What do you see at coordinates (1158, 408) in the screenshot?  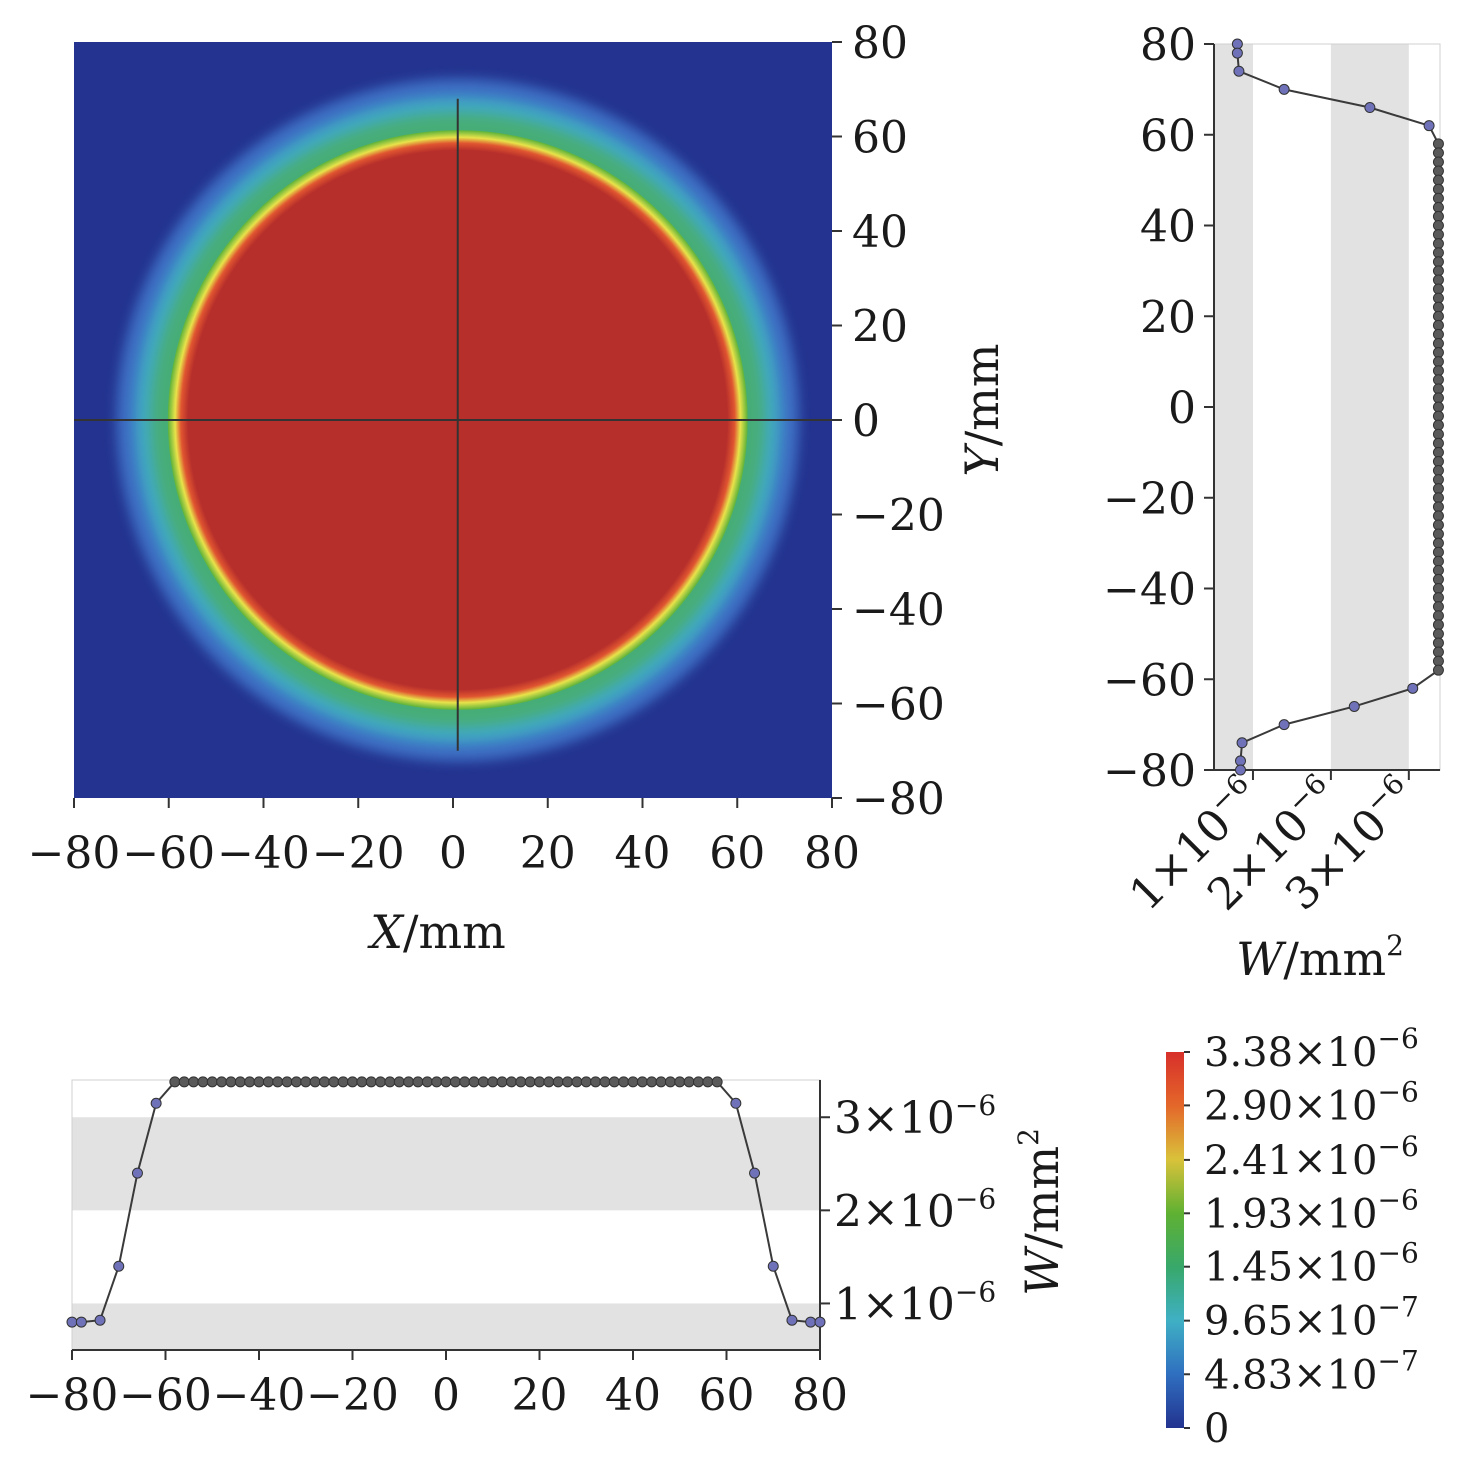 I see `vertical-profile-y-ticks: 80 60 40 20 0 −20 −40 −60 −80` at bounding box center [1158, 408].